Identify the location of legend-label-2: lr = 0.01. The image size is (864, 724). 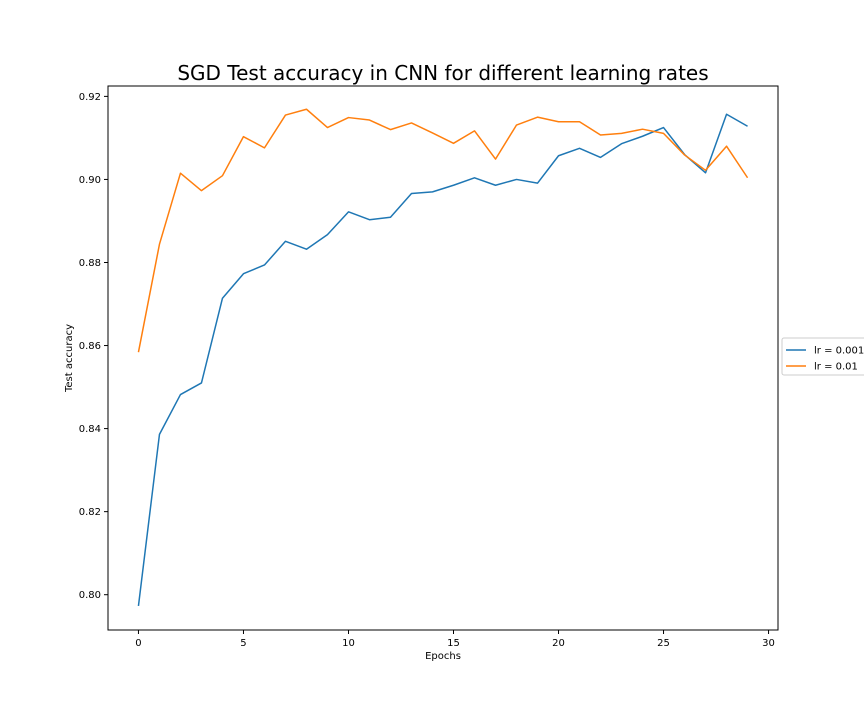
(836, 367).